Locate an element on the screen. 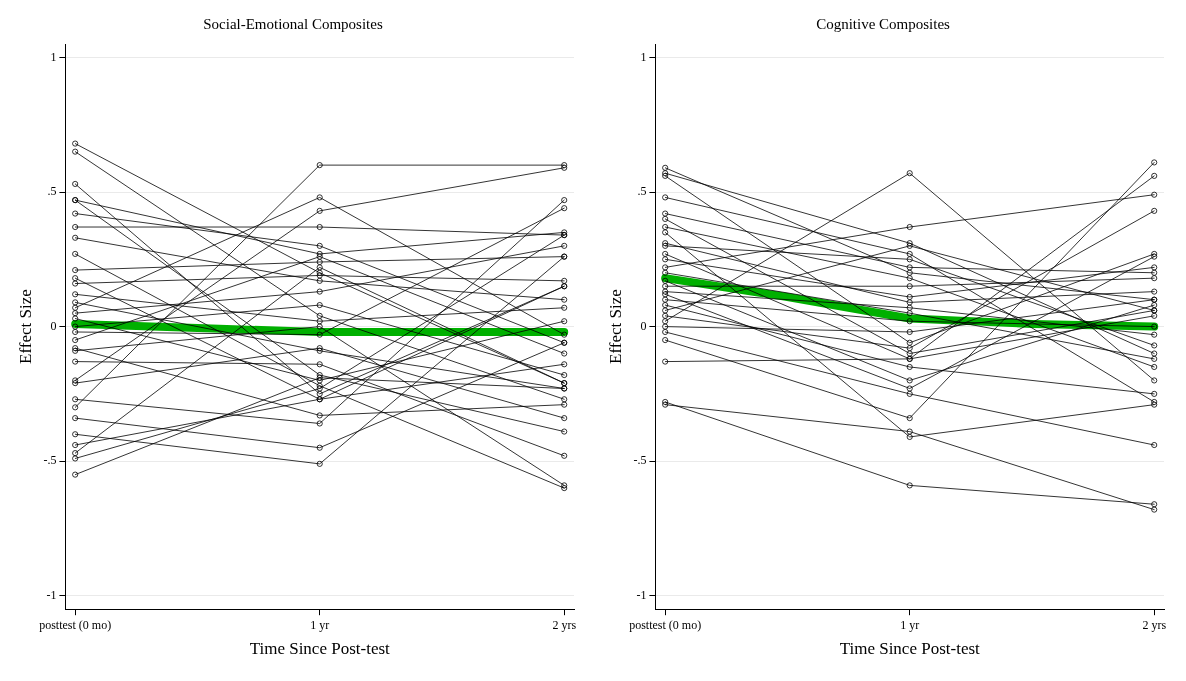 This screenshot has height=681, width=1186. chart-title: Social-Emotional Composites is located at coordinates (293, 23).